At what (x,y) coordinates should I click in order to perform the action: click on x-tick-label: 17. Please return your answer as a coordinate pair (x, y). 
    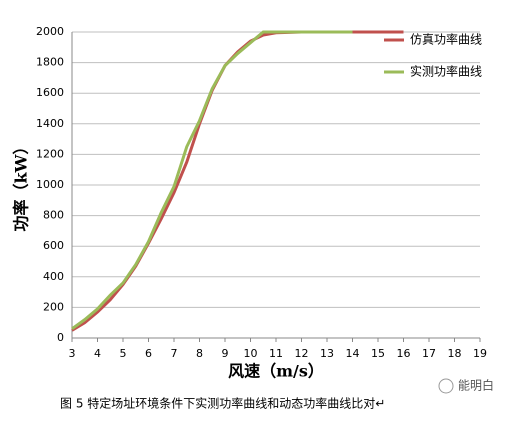
    Looking at the image, I should click on (429, 353).